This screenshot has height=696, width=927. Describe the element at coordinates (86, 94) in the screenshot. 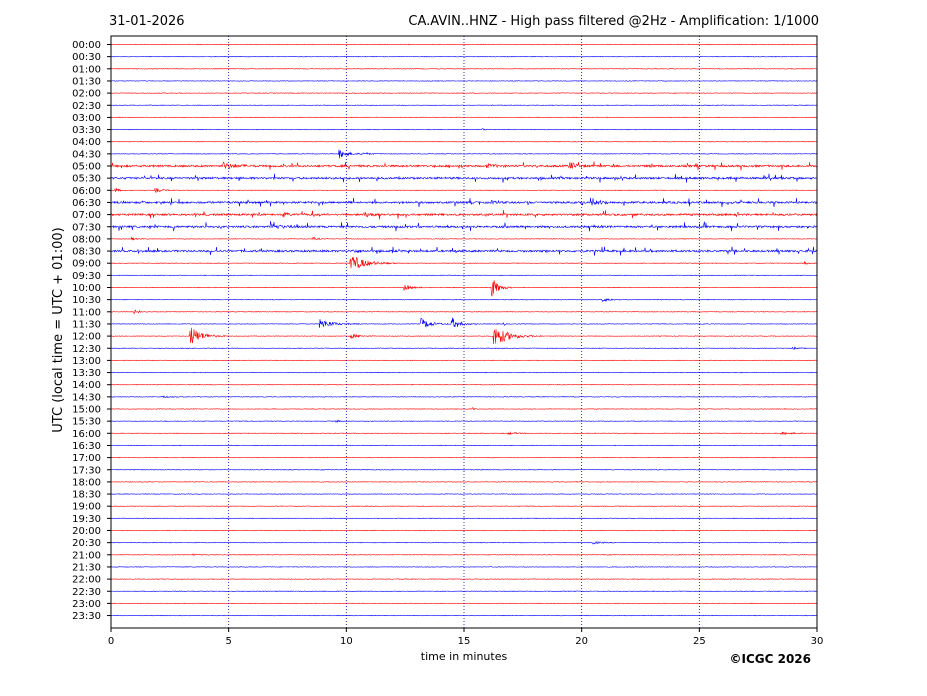

I see `y-tick-label: 02:00` at that location.